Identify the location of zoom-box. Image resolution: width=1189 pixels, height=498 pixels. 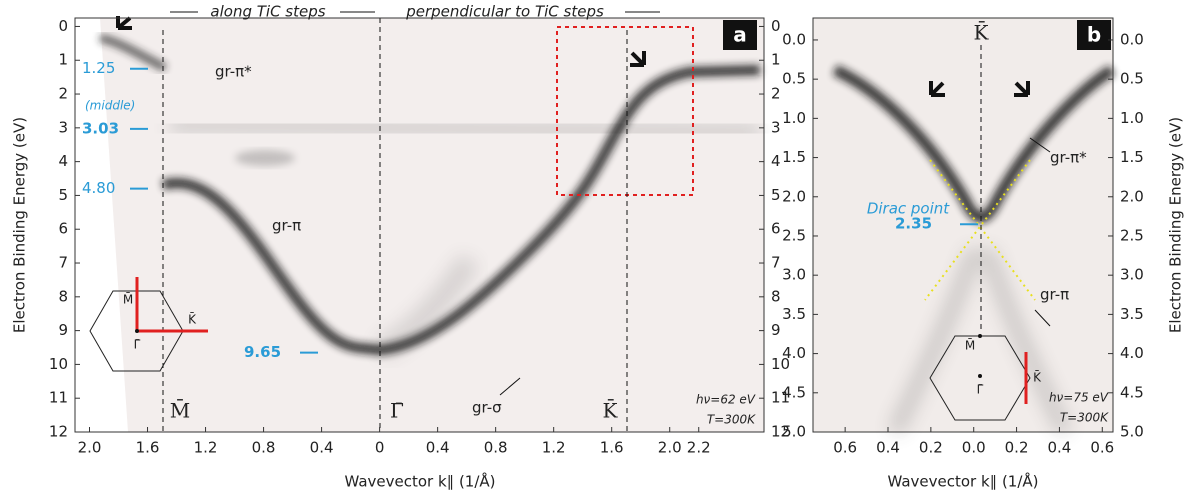
(625, 111).